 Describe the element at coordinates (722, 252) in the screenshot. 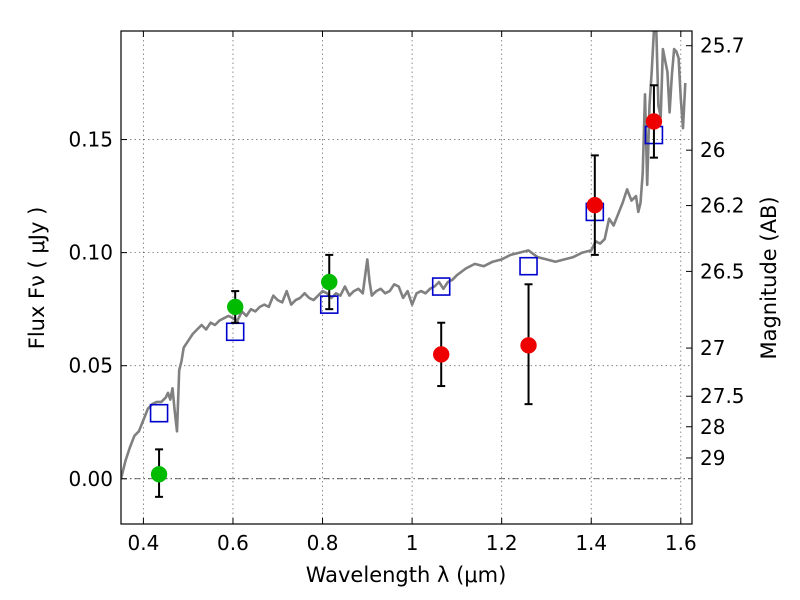

I see `magnitude-tick-labels: 25.7 26 26.2 26.5 27 27.5 28 29` at that location.